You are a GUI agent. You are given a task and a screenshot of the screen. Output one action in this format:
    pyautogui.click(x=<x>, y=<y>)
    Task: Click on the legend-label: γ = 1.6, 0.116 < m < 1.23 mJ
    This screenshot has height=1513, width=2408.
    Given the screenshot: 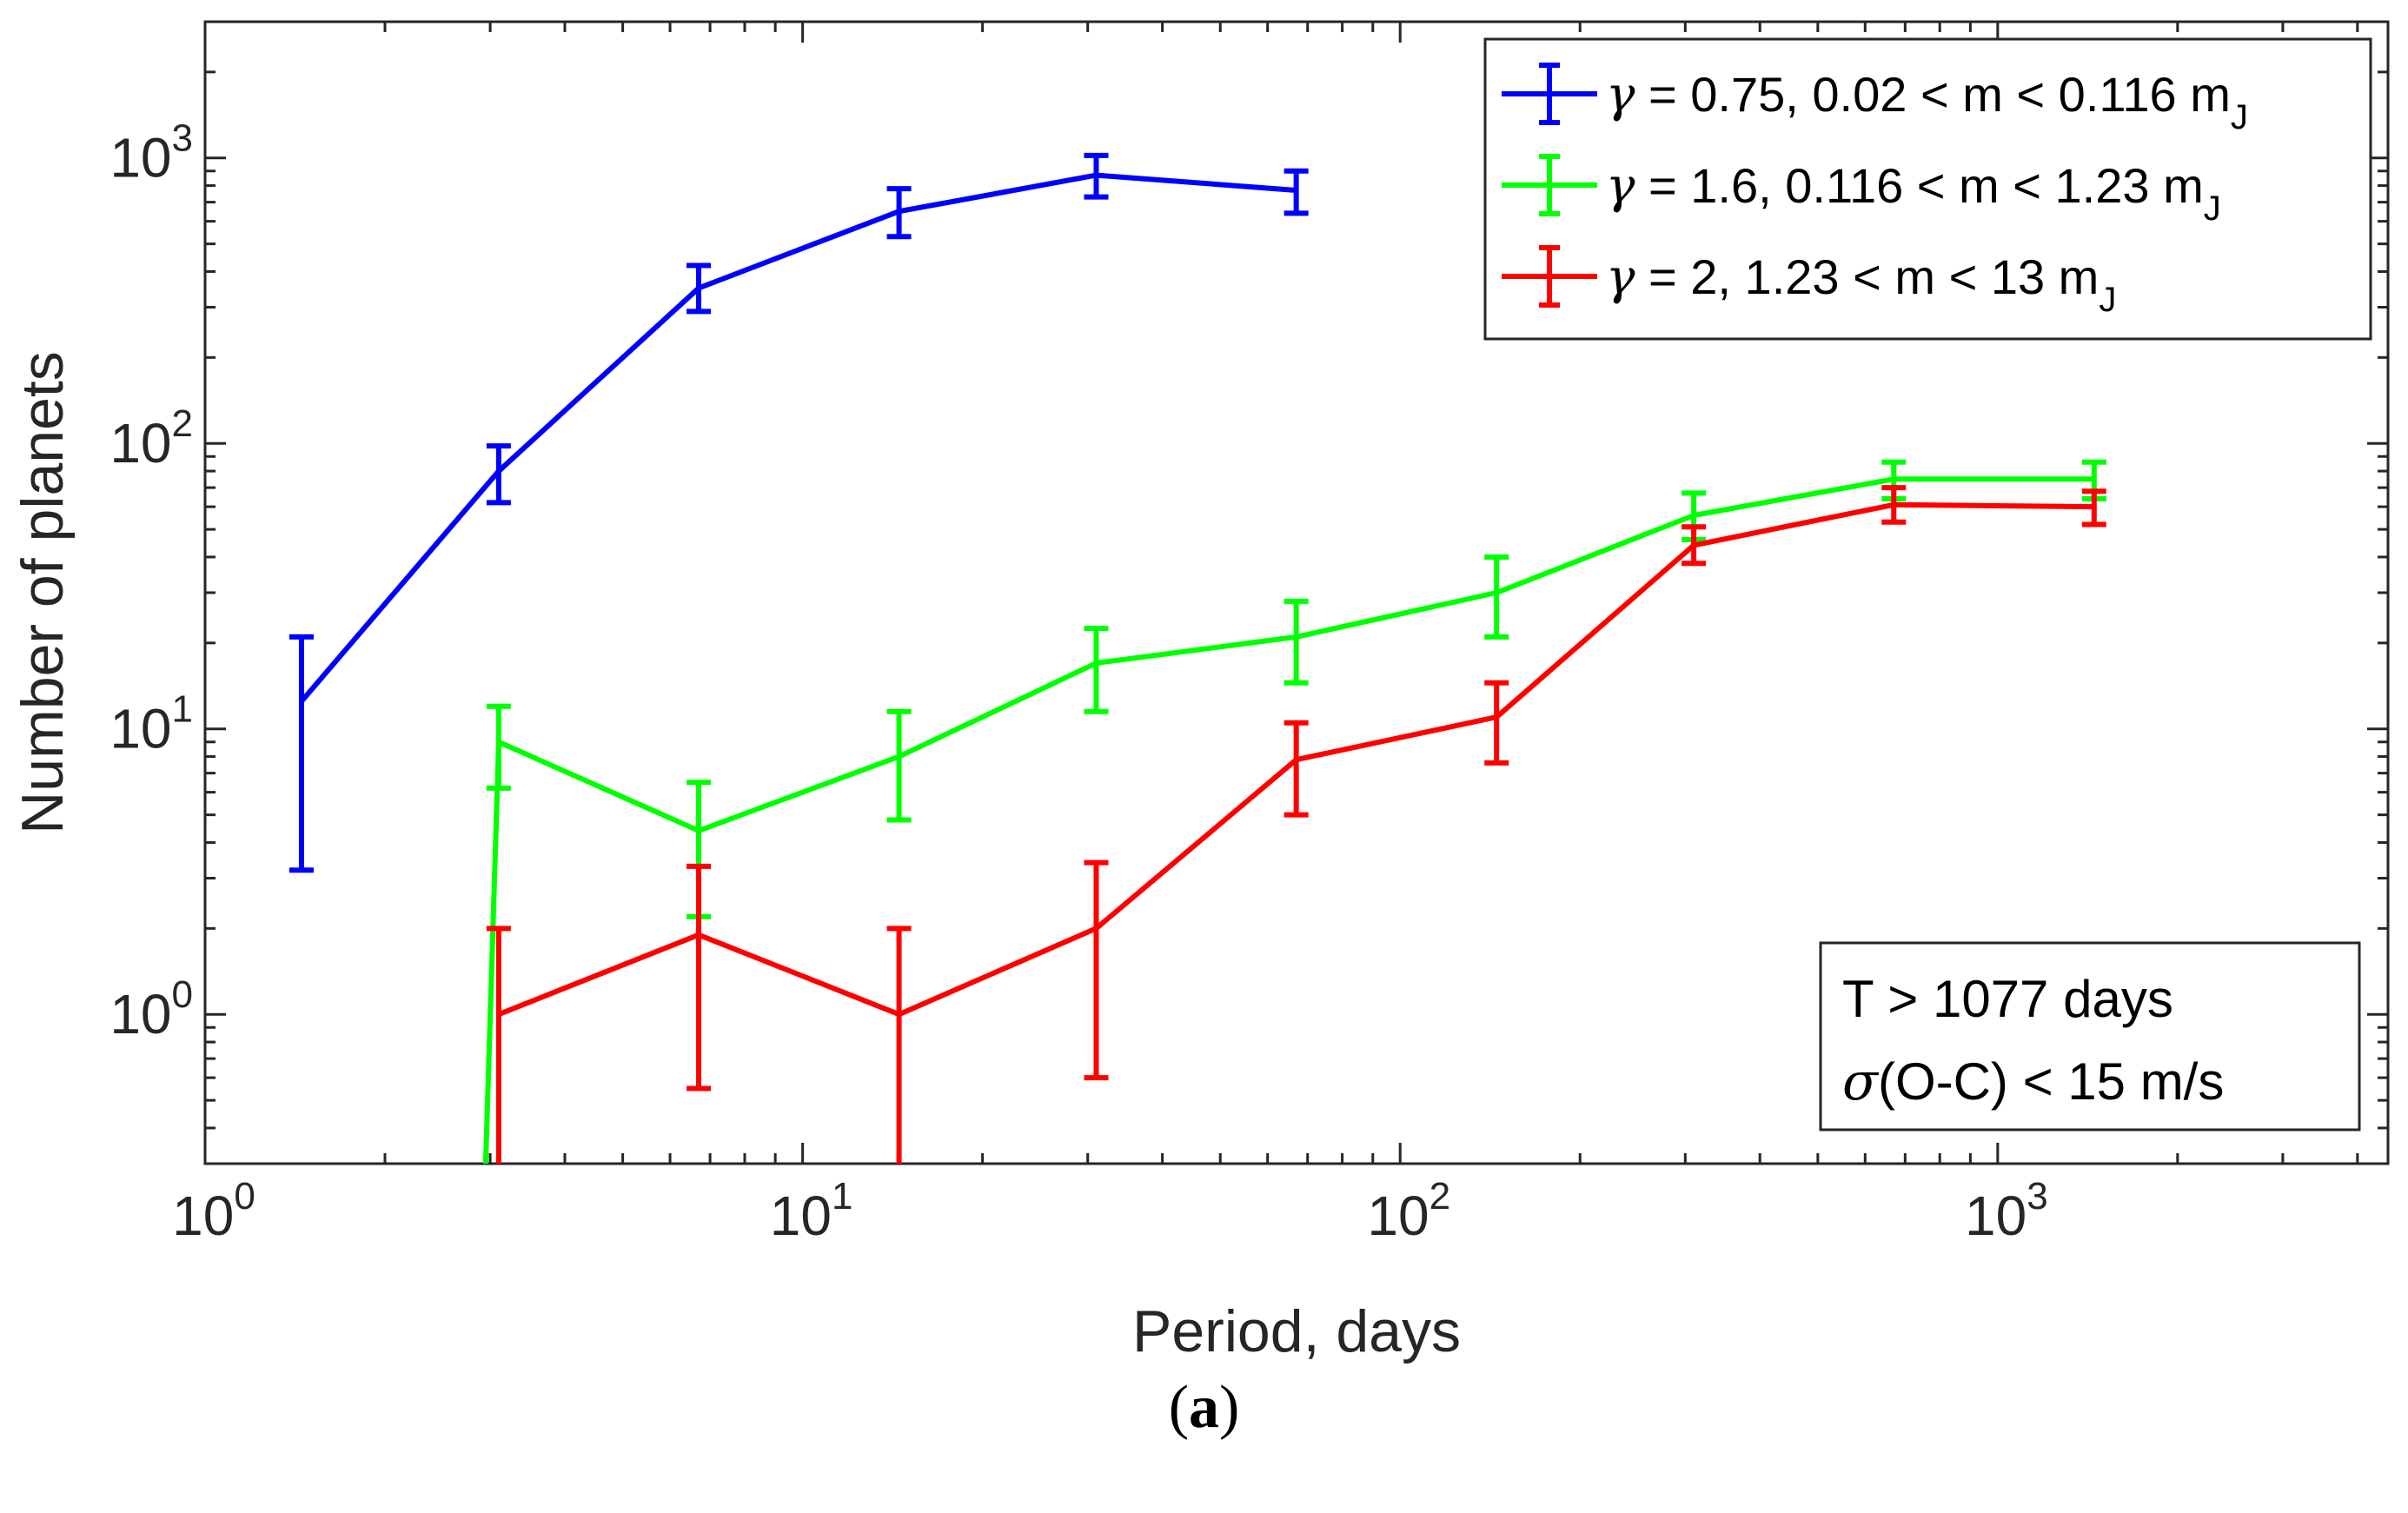 What is the action you would take?
    pyautogui.click(x=1913, y=193)
    